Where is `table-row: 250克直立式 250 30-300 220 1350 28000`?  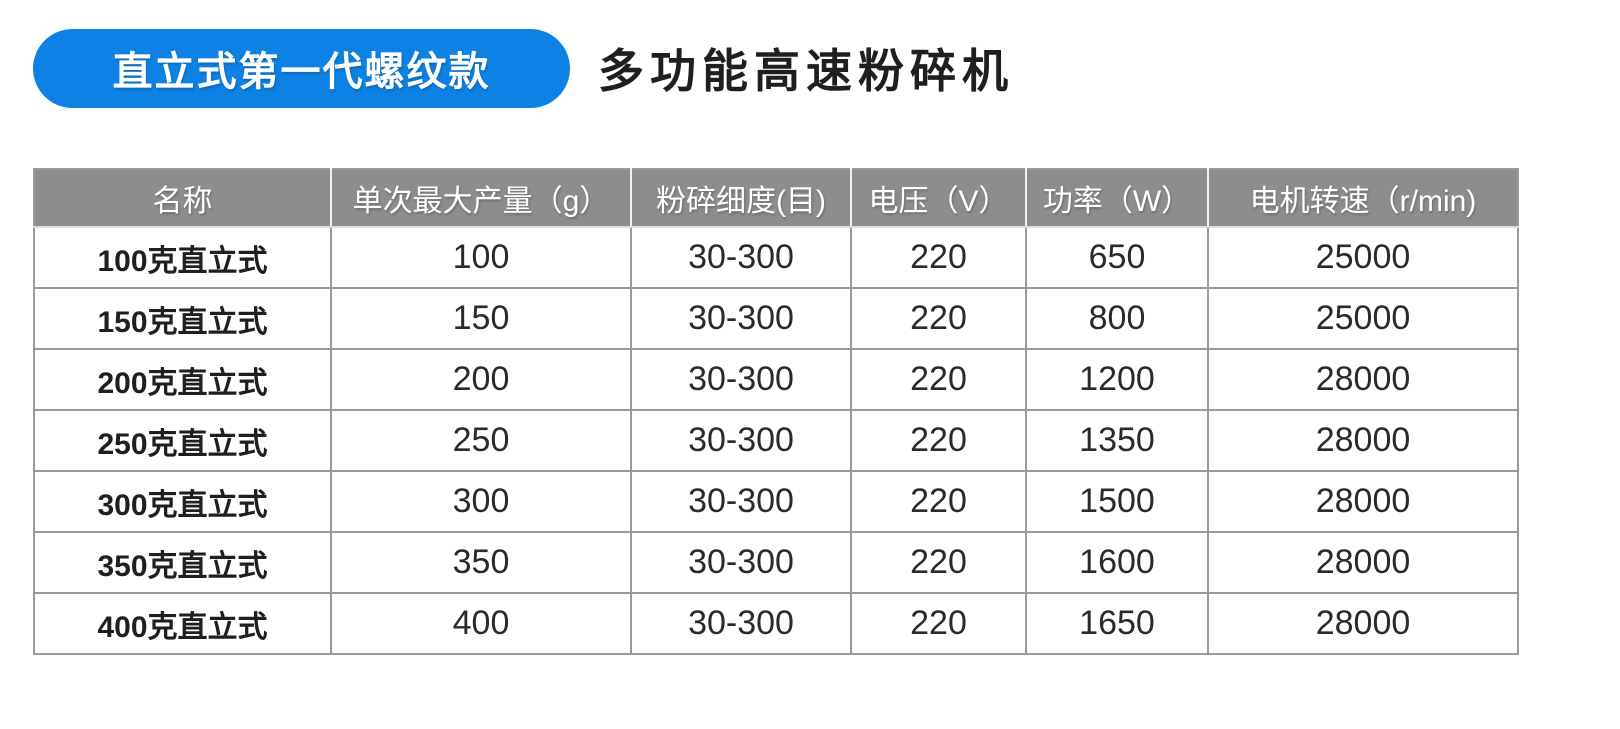
table-row: 250克直立式 250 30-300 220 1350 28000 is located at coordinates (776, 440).